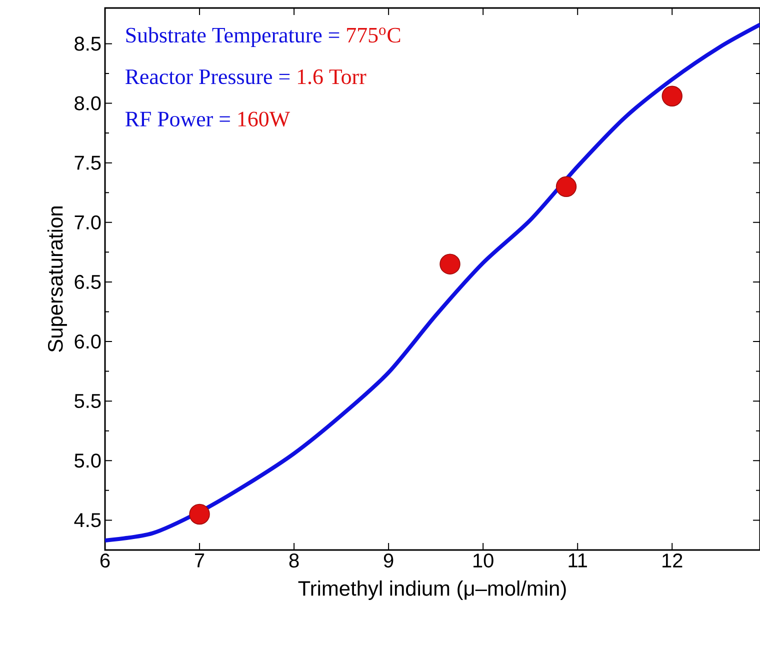  What do you see at coordinates (105, 561) in the screenshot?
I see `x-tick-label: 6` at bounding box center [105, 561].